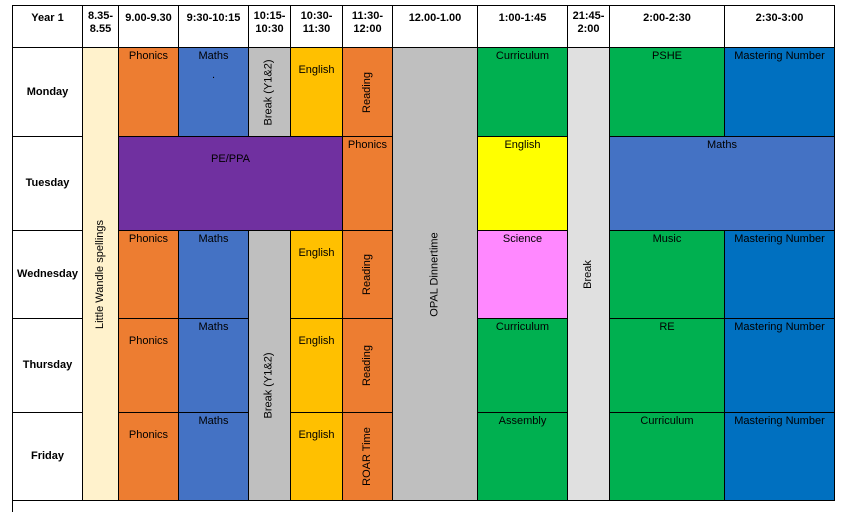 This screenshot has height=512, width=849. I want to click on day-label: Wednesday, so click(47, 274).